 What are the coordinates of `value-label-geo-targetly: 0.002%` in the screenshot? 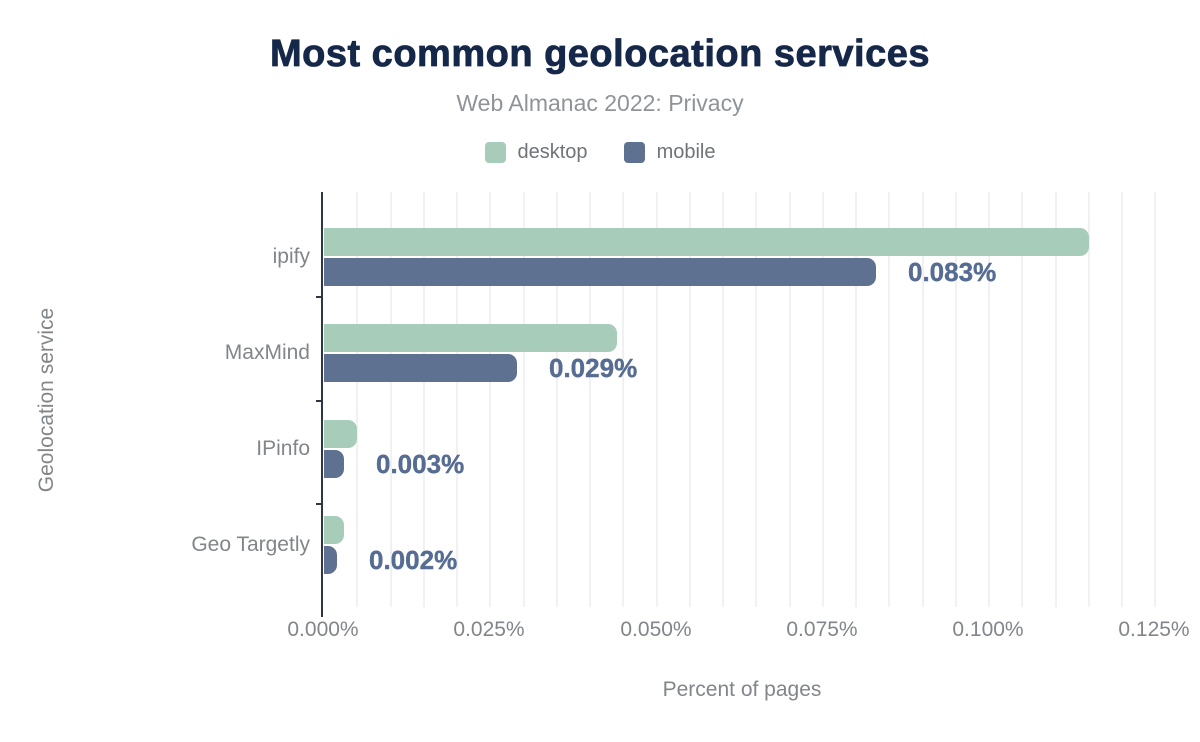 It's located at (413, 560).